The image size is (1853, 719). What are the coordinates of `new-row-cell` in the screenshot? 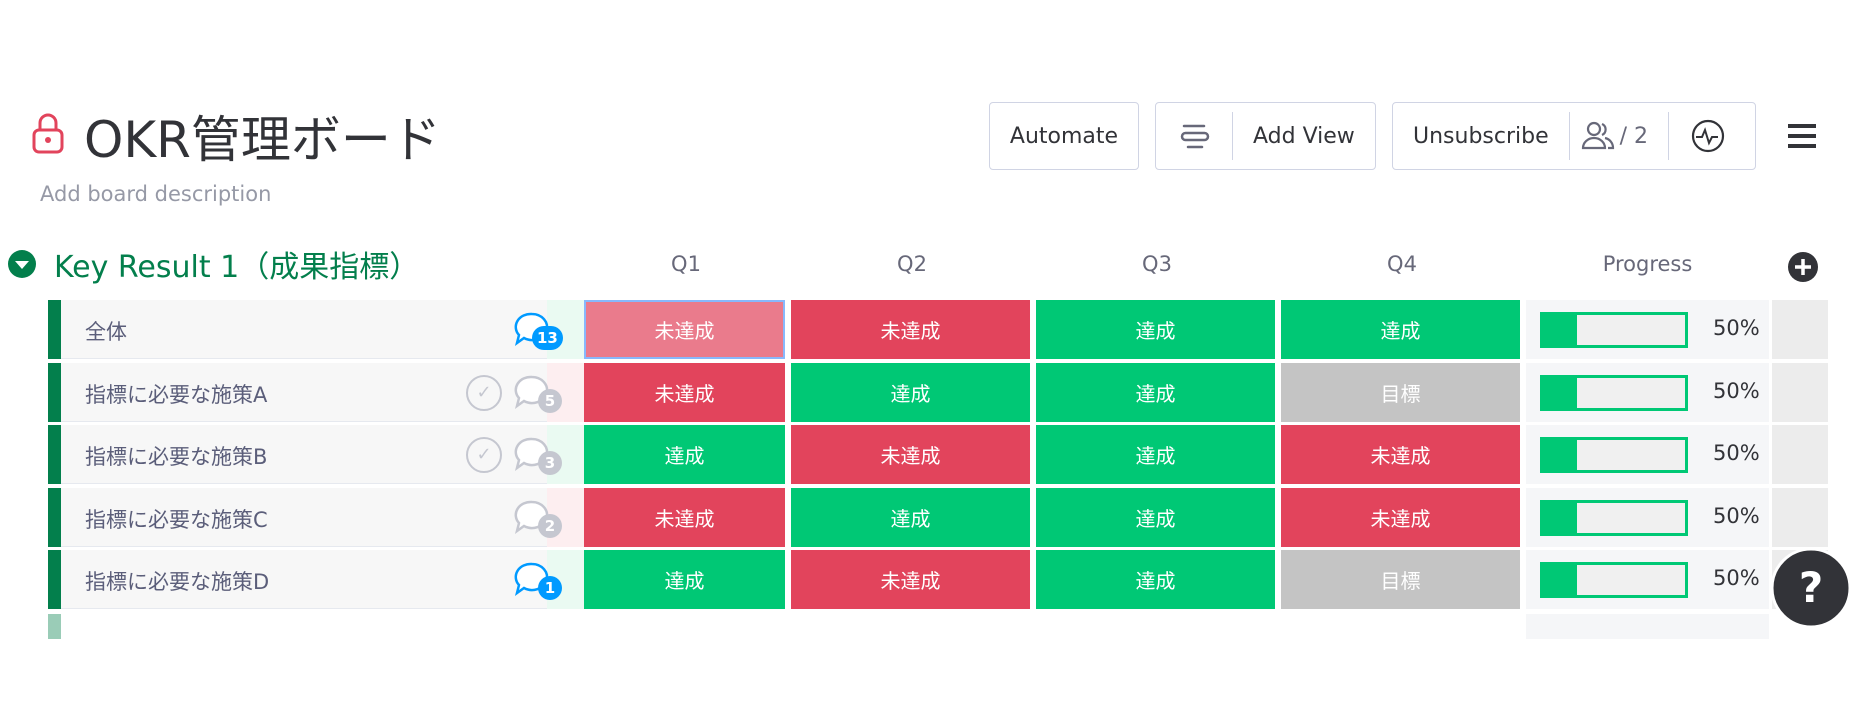 It's located at (1647, 626).